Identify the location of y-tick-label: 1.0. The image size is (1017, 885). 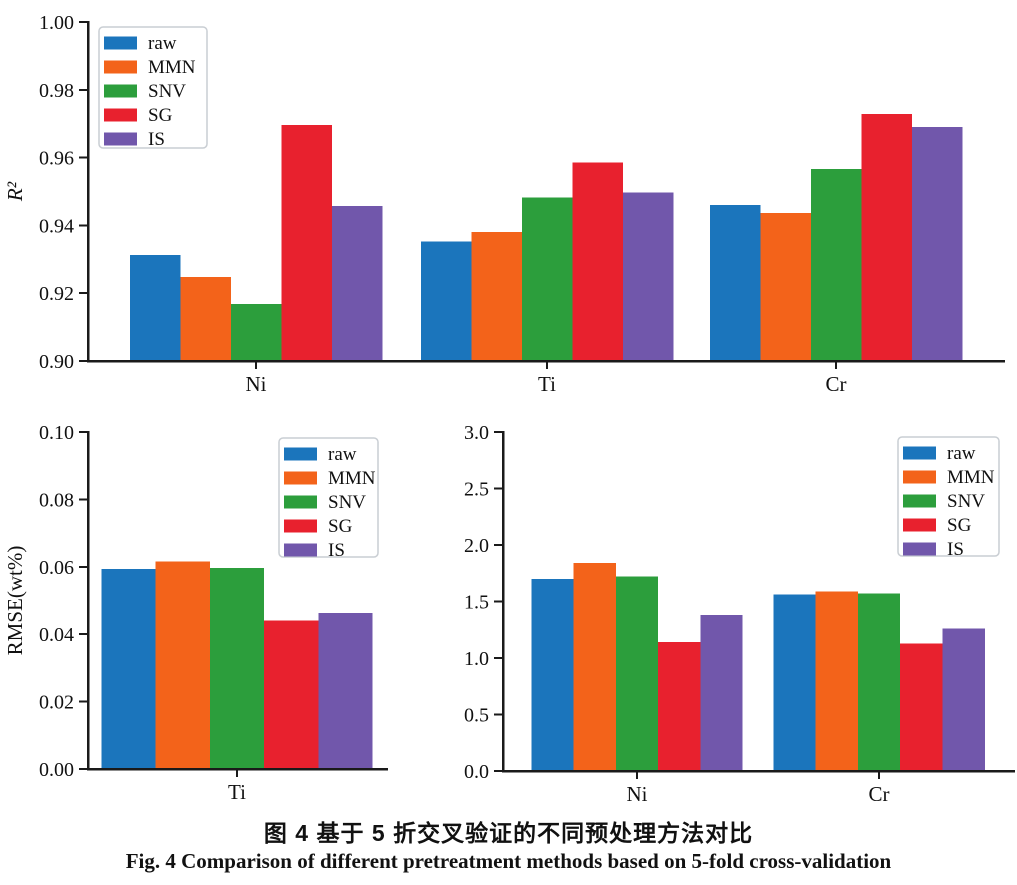
(476, 659).